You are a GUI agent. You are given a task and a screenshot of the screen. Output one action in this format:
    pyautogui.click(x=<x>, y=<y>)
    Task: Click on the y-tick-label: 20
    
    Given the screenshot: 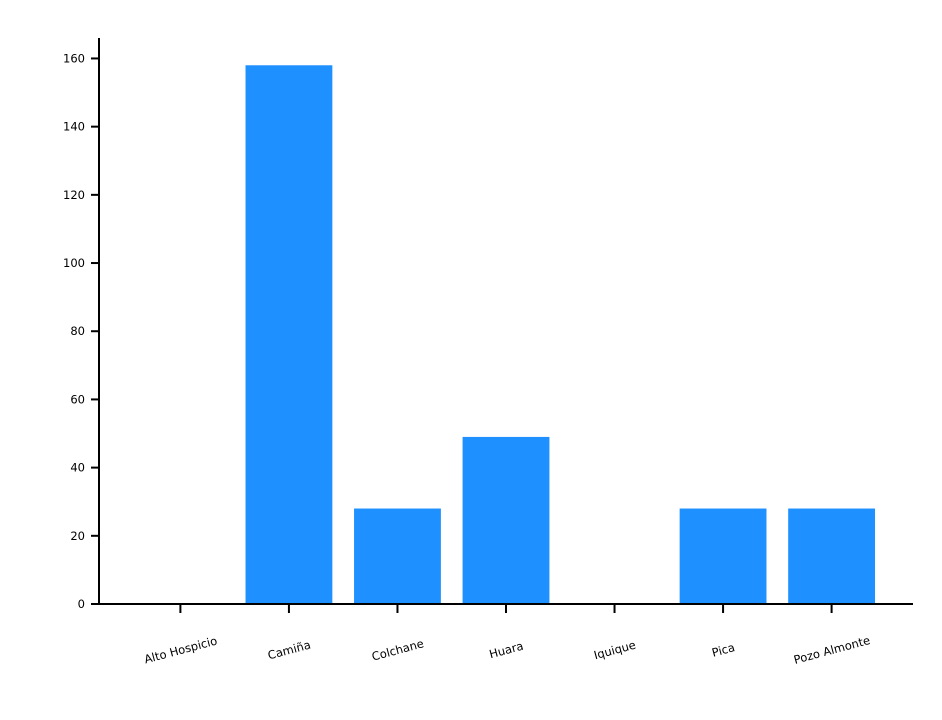 What is the action you would take?
    pyautogui.click(x=77, y=536)
    